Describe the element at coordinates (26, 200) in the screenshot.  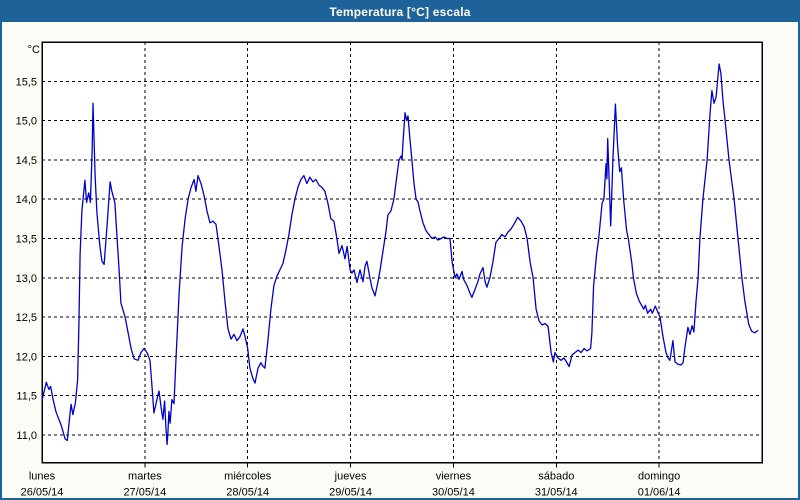
I see `y-tick-label: 14,0` at that location.